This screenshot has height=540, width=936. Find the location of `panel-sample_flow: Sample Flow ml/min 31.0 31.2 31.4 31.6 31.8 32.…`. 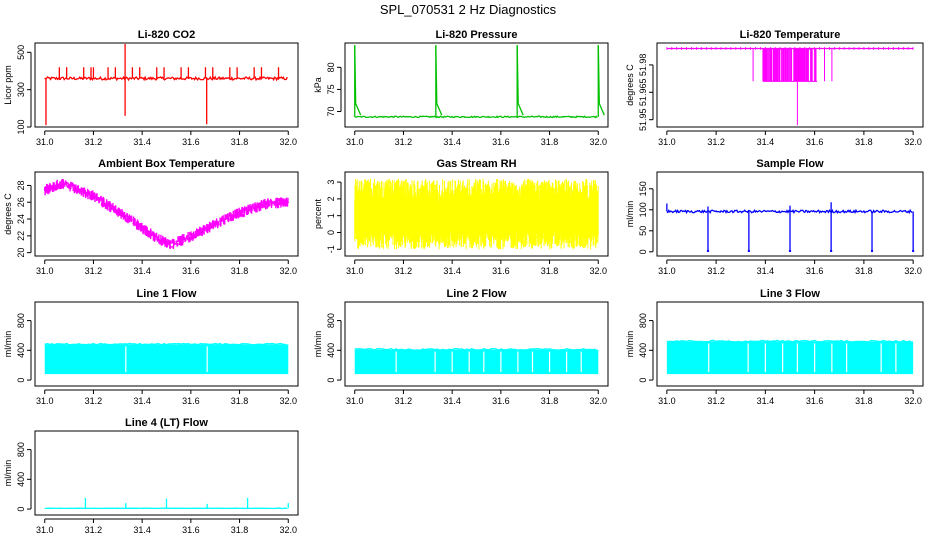

panel-sample_flow: Sample Flow ml/min 31.0 31.2 31.4 31.6 31.8 32.… is located at coordinates (774, 217).